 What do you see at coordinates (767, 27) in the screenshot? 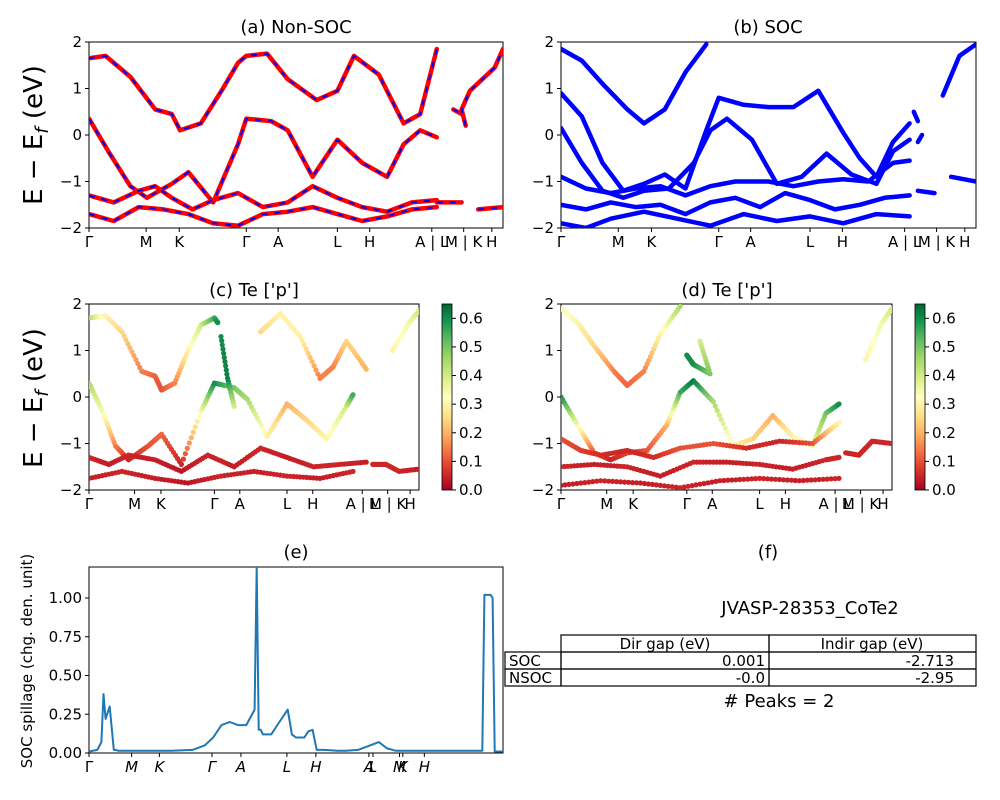
I see `panel-b-title: (b) SOC` at bounding box center [767, 27].